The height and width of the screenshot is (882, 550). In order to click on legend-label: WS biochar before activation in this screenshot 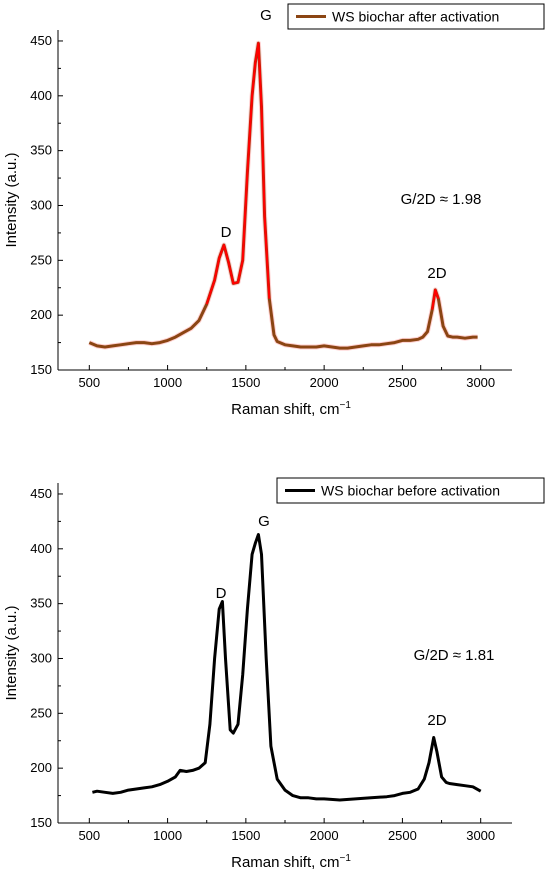, I will do `click(410, 491)`.